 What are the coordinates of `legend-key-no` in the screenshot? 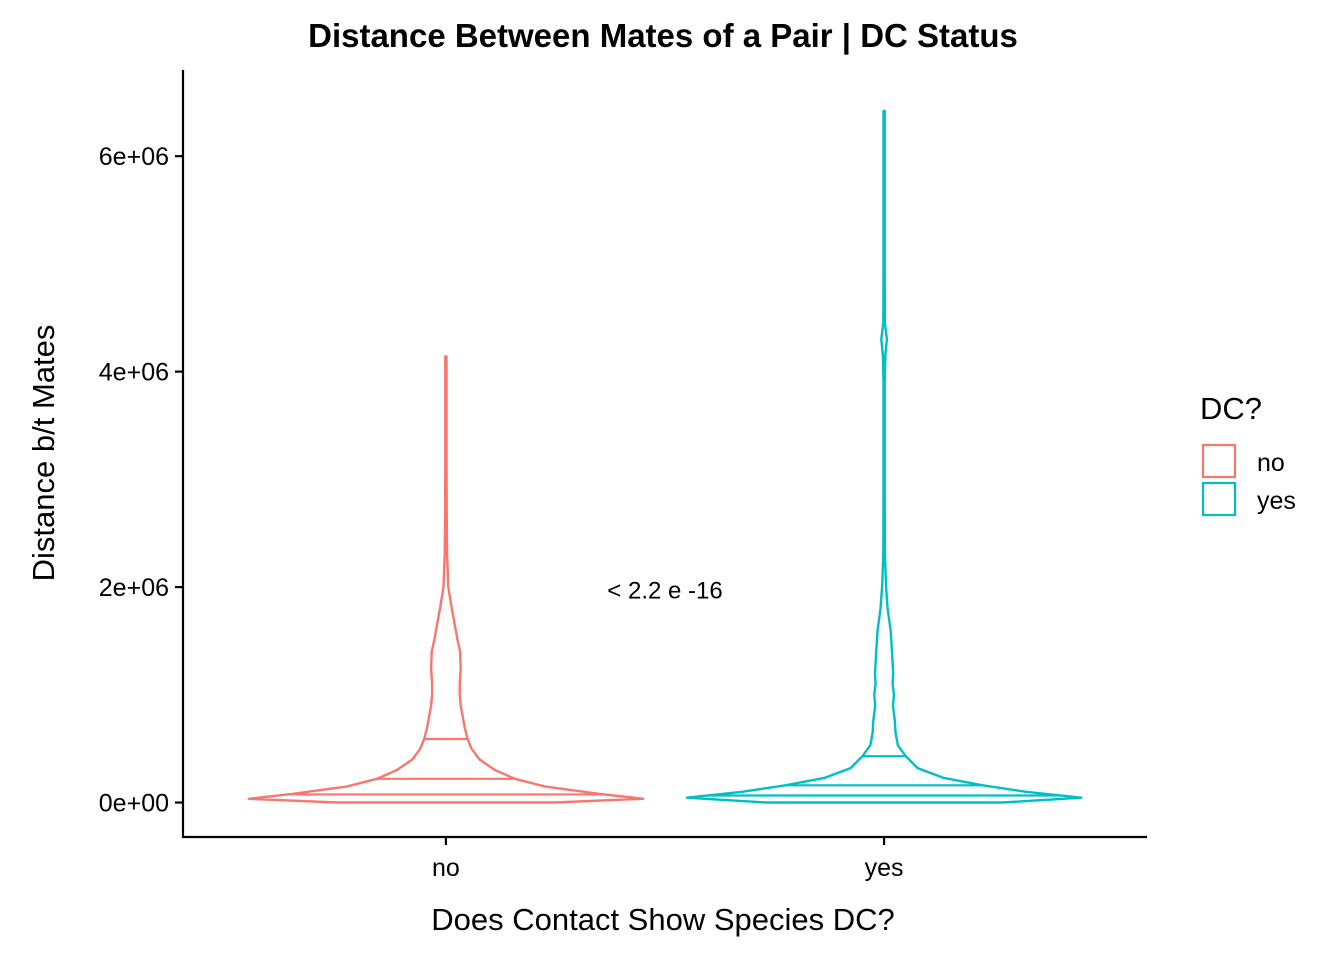 It's located at (1219, 461).